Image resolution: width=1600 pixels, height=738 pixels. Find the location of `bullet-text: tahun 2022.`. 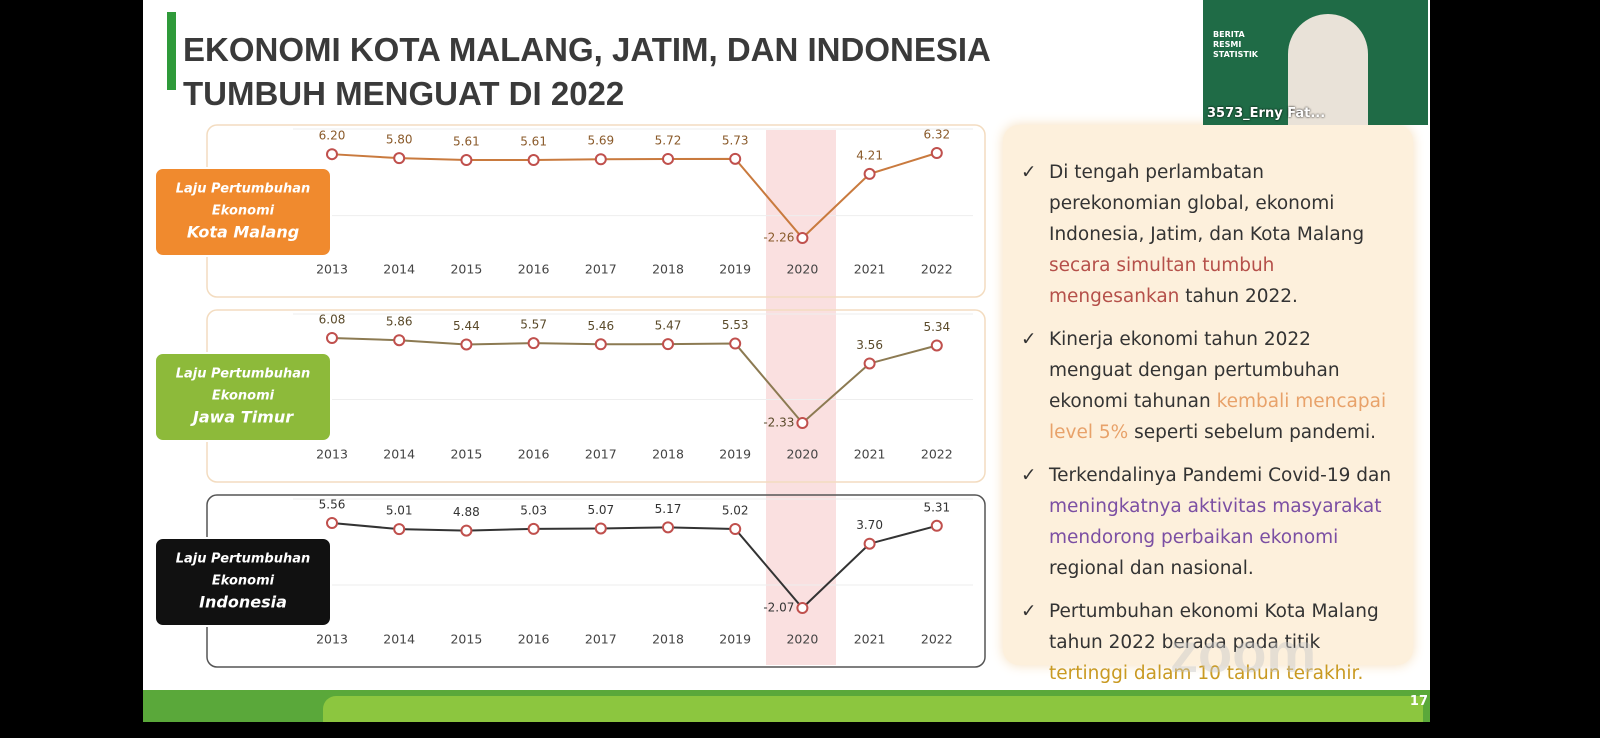

bullet-text: tahun 2022. is located at coordinates (1241, 296).